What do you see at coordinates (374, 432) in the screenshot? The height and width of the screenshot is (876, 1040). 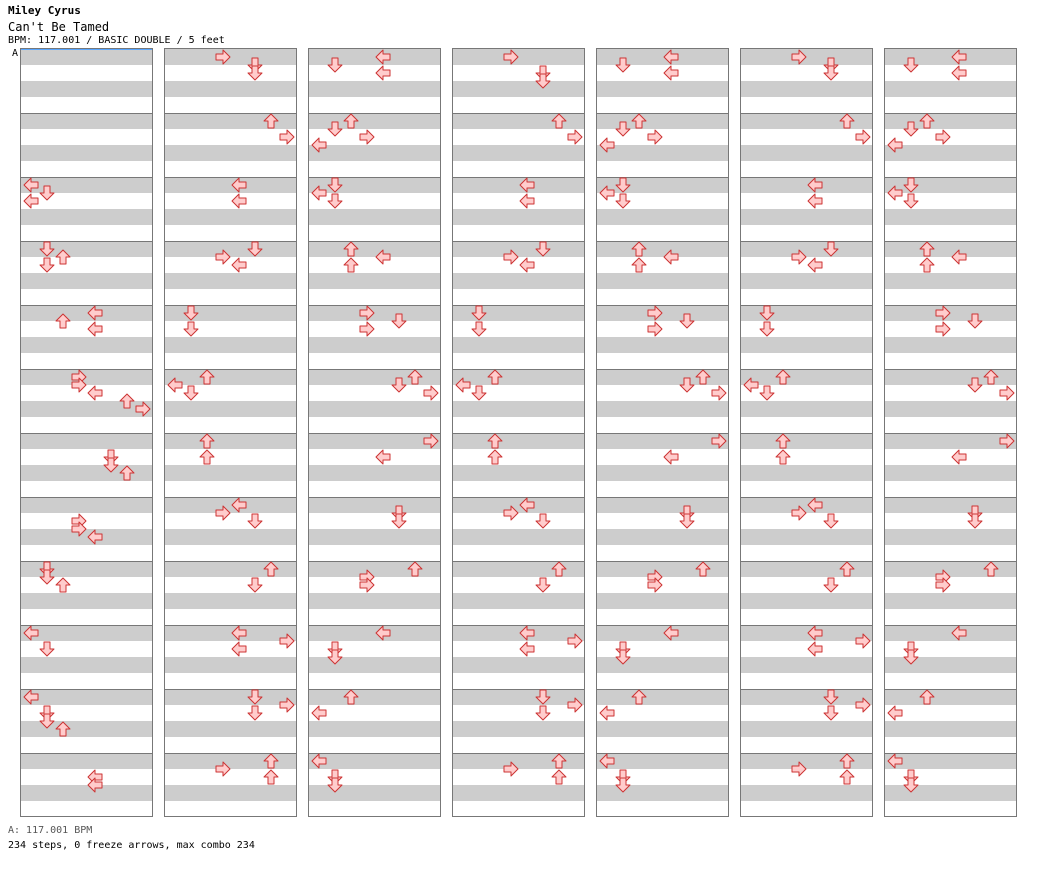 I see `chart-column` at bounding box center [374, 432].